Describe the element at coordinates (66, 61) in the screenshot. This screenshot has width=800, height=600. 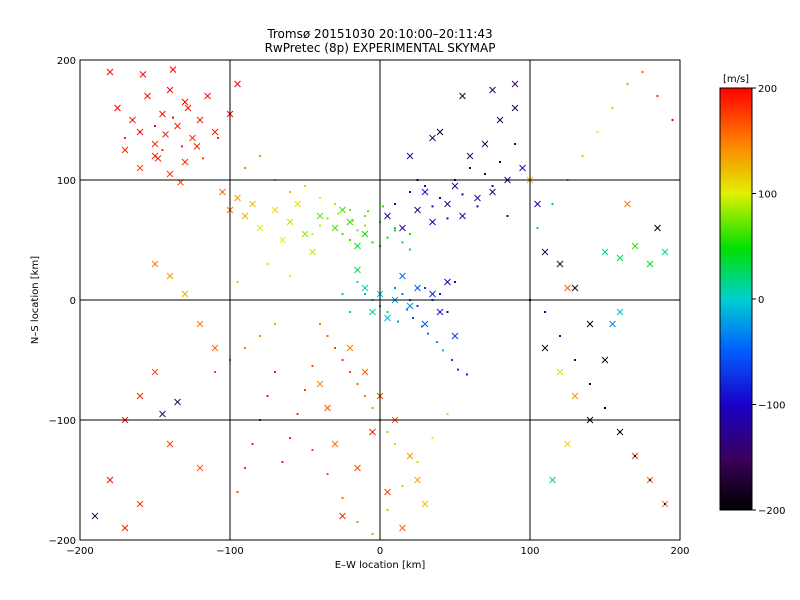
I see `y-tick-label: 200` at that location.